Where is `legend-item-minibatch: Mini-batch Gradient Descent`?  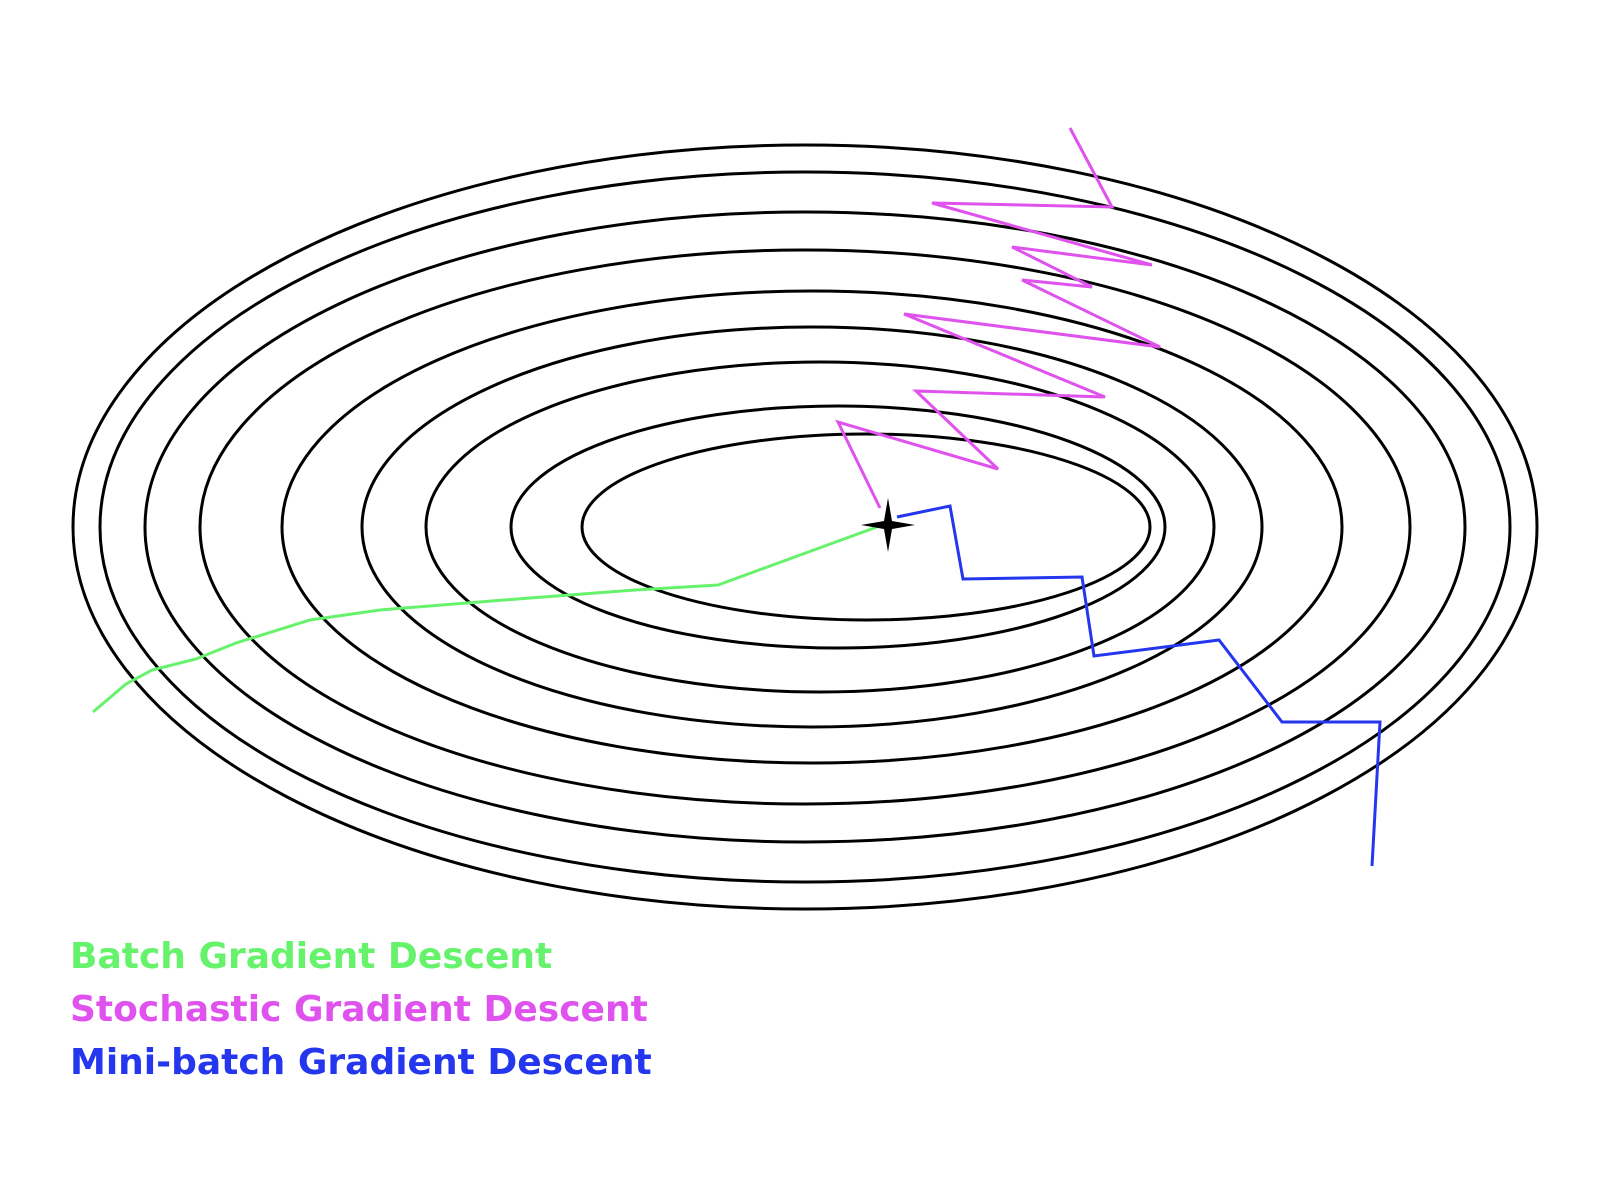
legend-item-minibatch: Mini-batch Gradient Descent is located at coordinates (361, 1062).